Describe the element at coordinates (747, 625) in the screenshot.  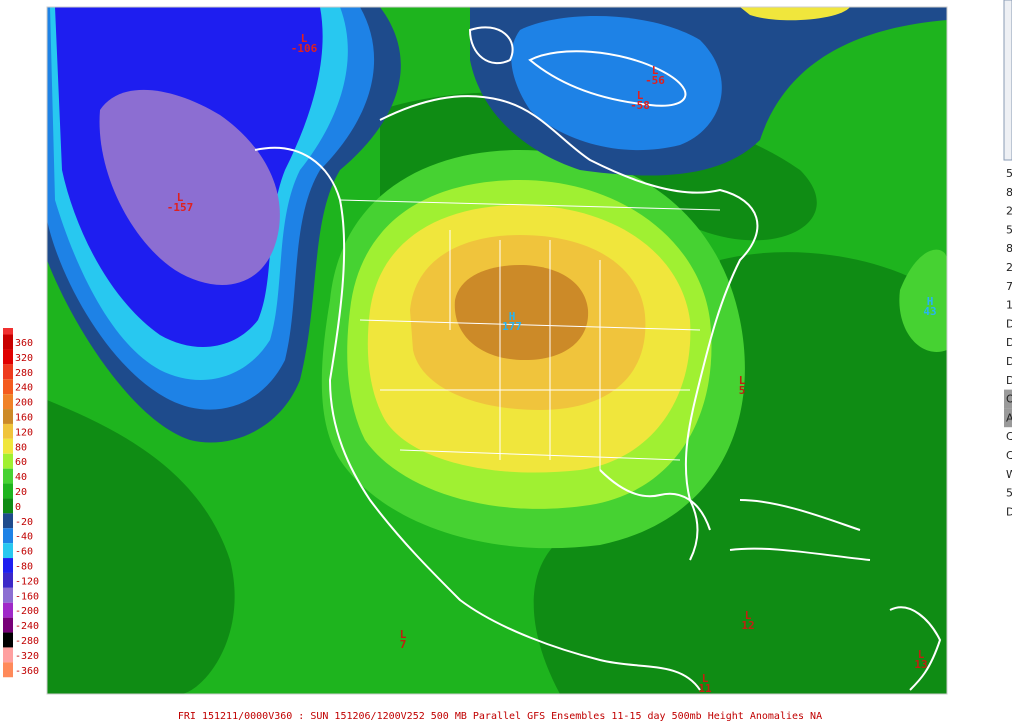
I see `map-label-value: 12` at that location.